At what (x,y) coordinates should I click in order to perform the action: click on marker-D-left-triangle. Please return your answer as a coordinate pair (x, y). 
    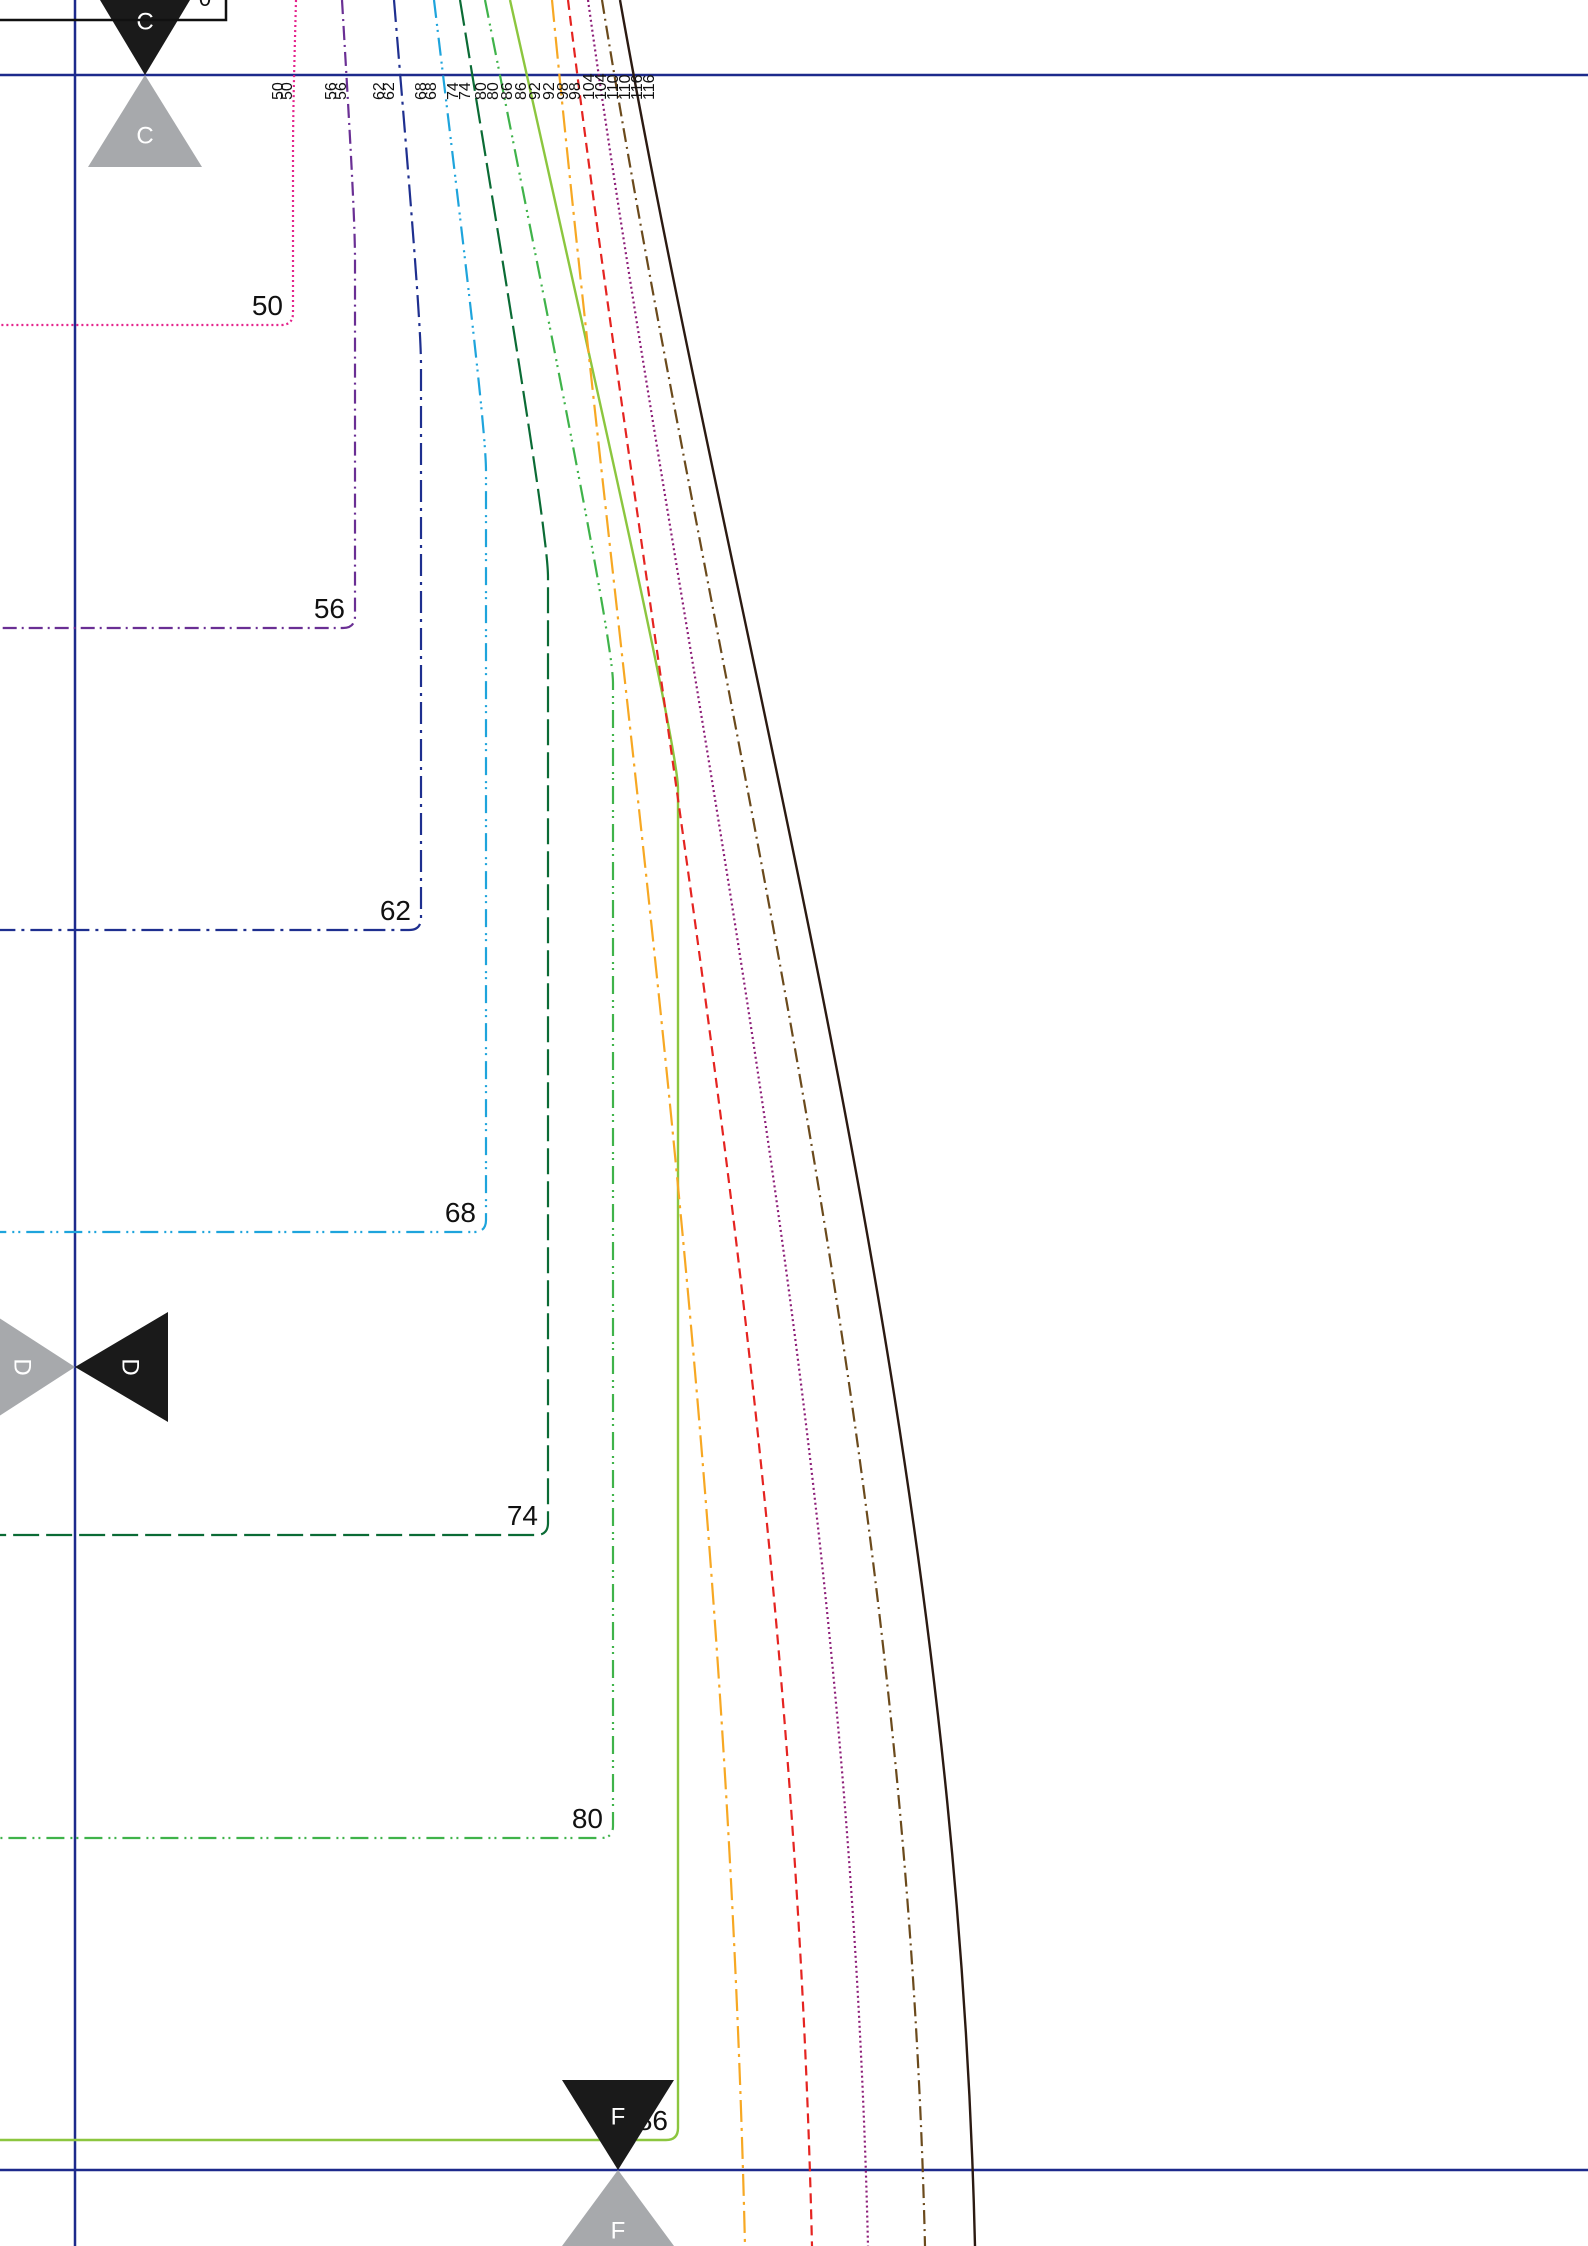
    Looking at the image, I should click on (37, 1367).